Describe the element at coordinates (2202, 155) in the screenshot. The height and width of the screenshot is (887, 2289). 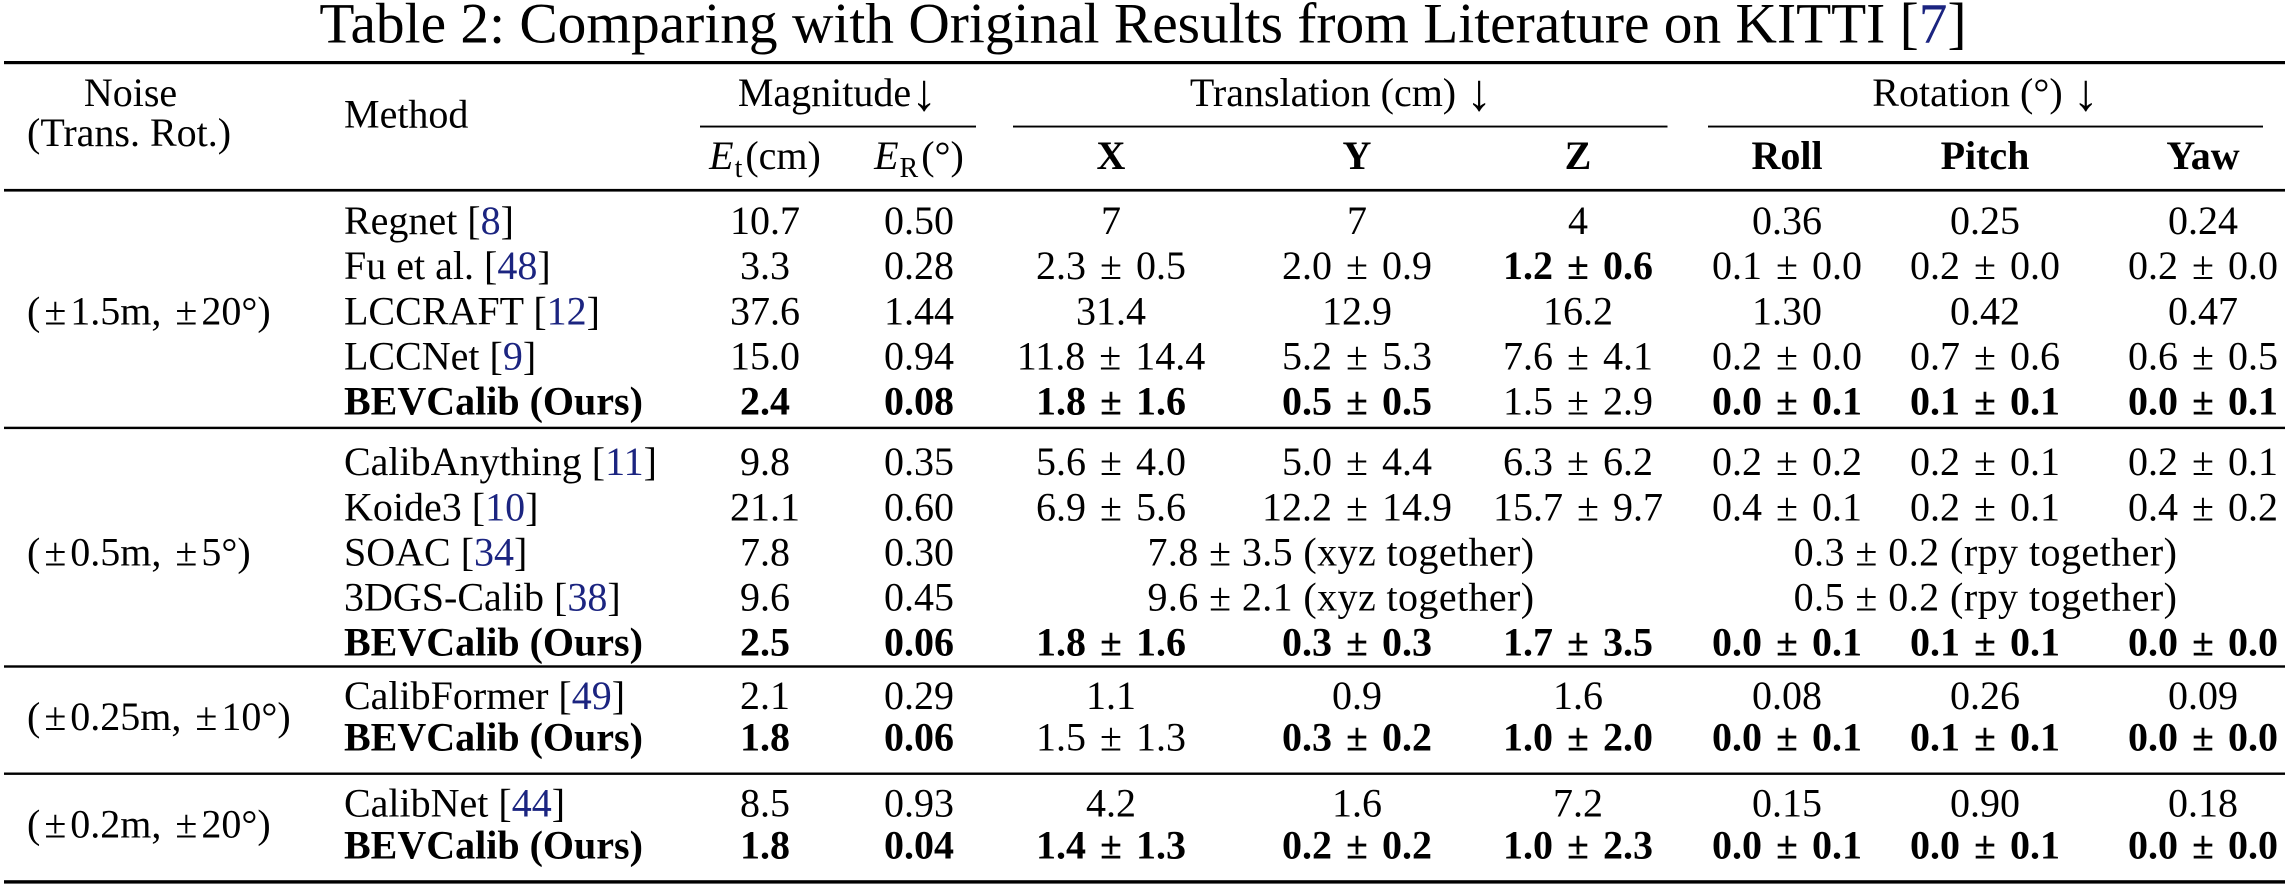
I see `svg-text: Yaw` at that location.